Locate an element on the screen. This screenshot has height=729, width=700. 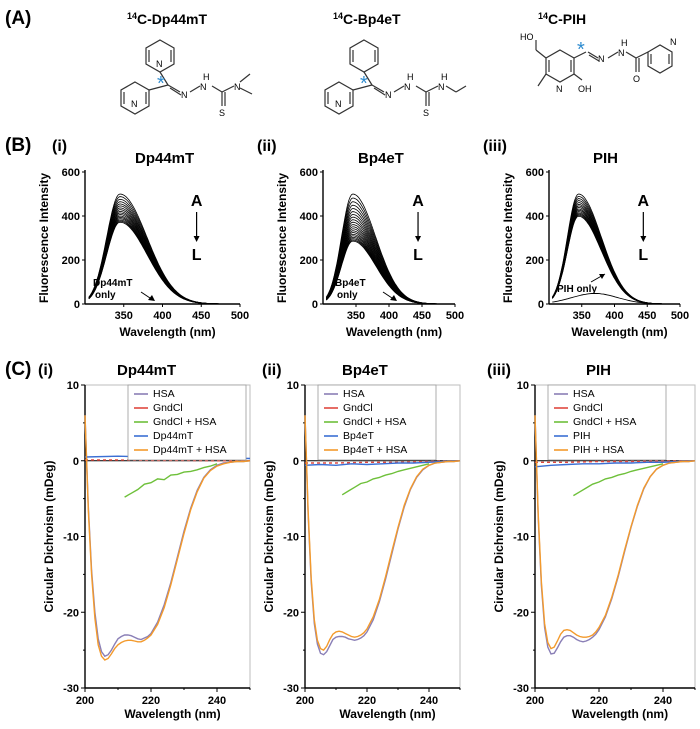
compound-title-bp4et: 14C-Bp4eT is located at coordinates (367, 19).